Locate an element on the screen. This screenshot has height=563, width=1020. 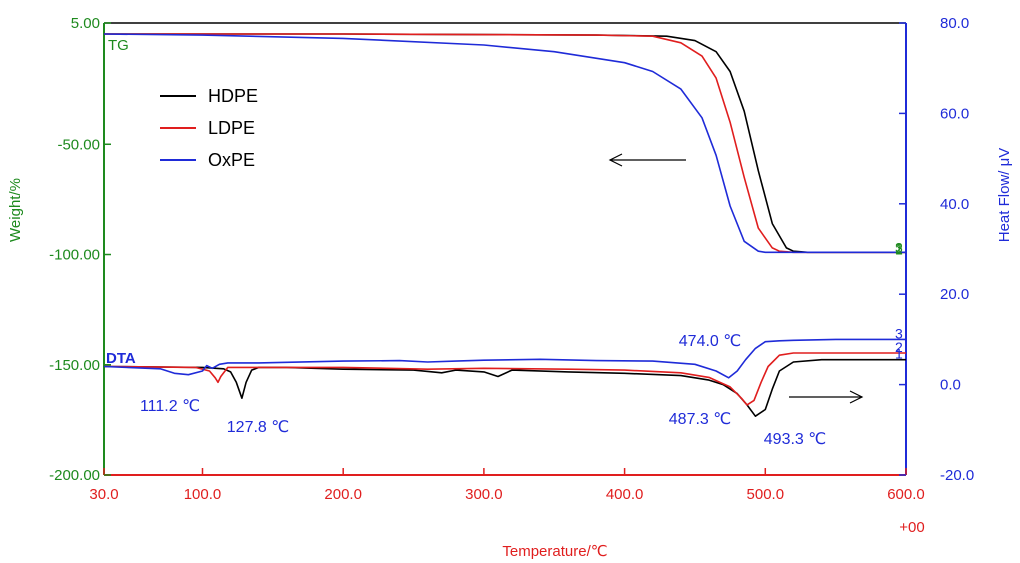
x-tick-label: 30.0 is located at coordinates (103, 494).